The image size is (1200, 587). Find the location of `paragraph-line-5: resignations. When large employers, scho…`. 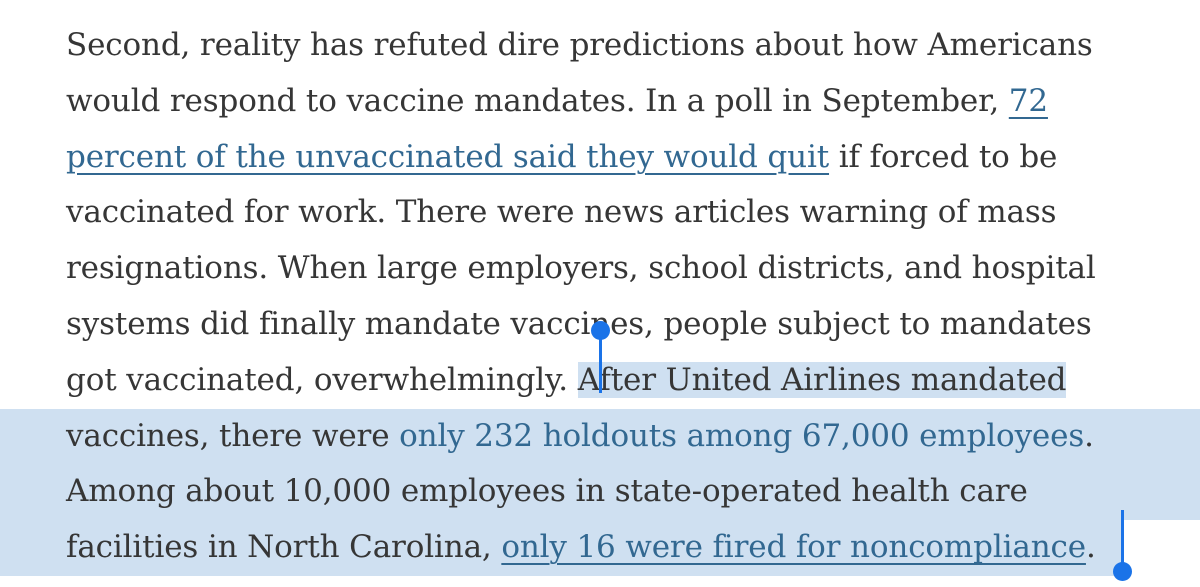

paragraph-line-5: resignations. When large employers, scho… is located at coordinates (581, 268).